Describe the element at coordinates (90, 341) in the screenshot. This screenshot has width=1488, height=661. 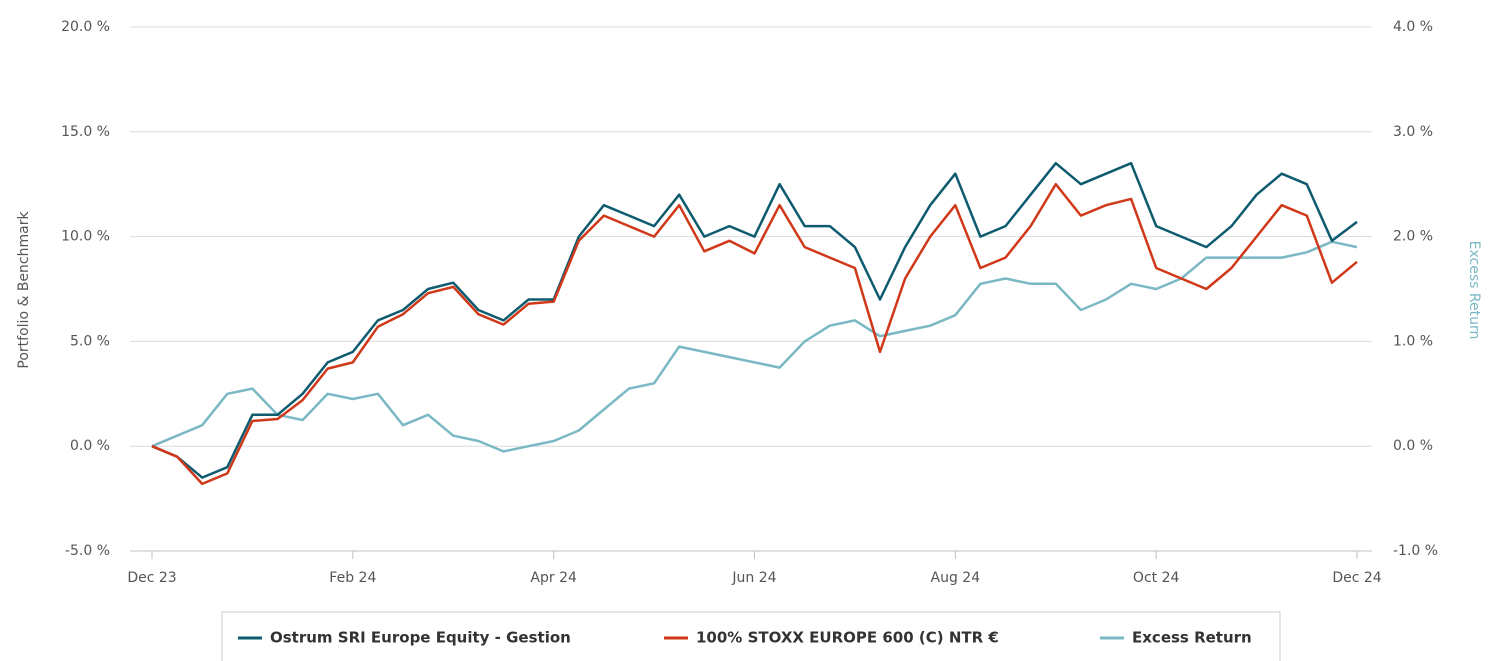
I see `y-tick-label: 5.0 %` at that location.